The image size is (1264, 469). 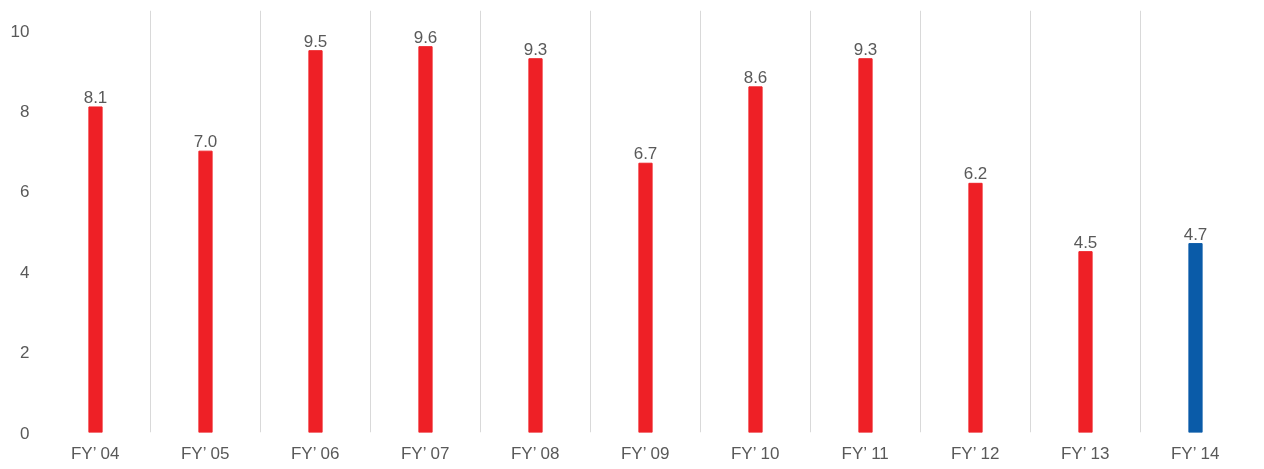 What do you see at coordinates (645, 154) in the screenshot?
I see `data-label: 6.7` at bounding box center [645, 154].